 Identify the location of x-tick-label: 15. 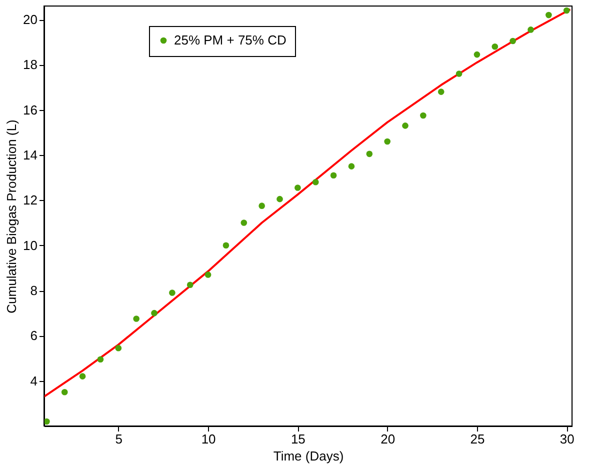
(298, 439).